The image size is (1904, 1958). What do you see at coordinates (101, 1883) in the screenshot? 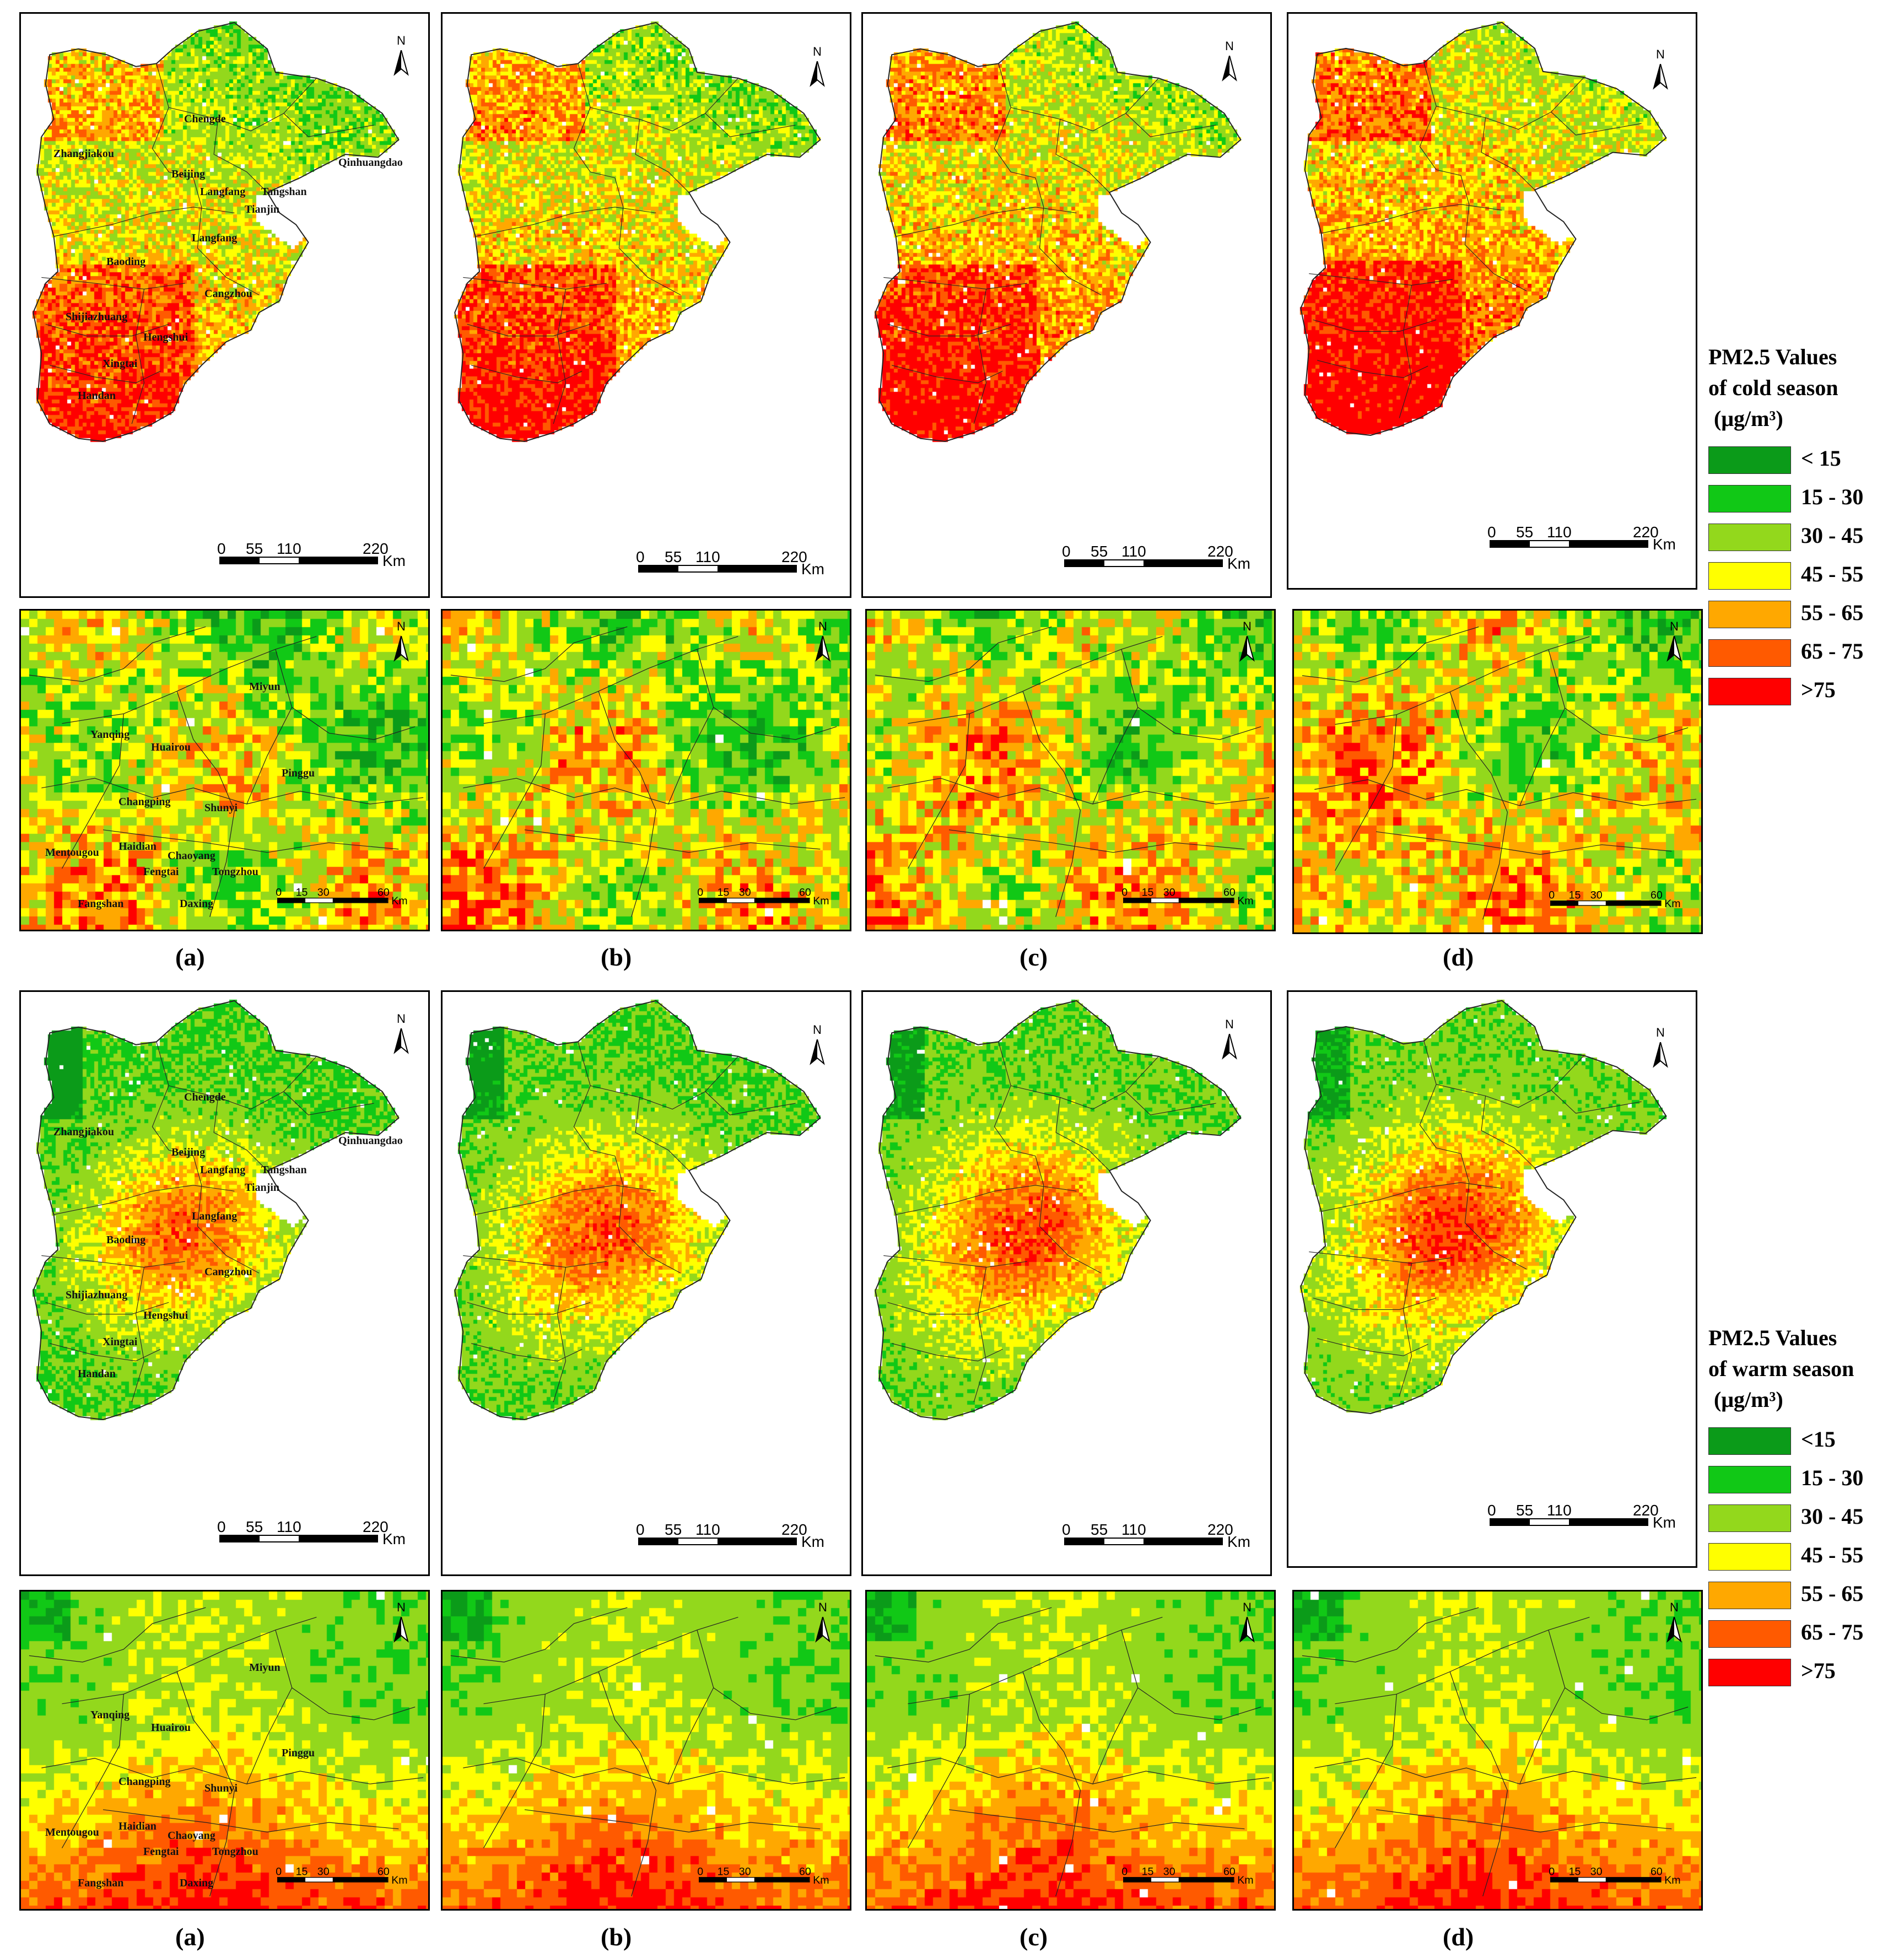
I see `place-label: Fangshan` at bounding box center [101, 1883].